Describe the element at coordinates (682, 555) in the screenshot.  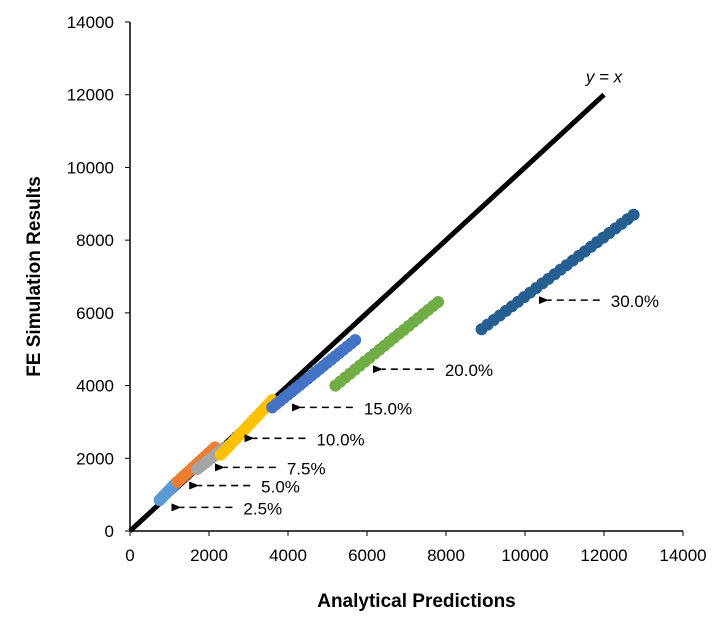
I see `x-tick-label: 14000` at that location.